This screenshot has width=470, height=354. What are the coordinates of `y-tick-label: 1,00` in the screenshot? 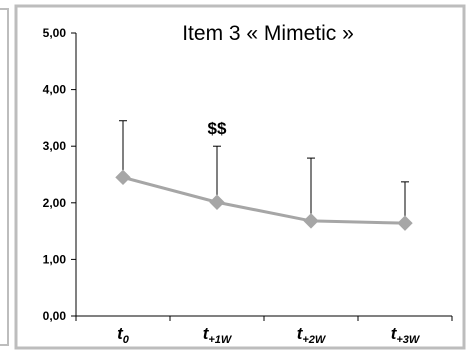 It's located at (55, 259).